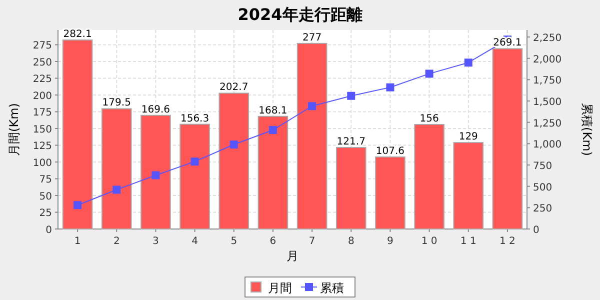  I want to click on y2-tick-label: 500, so click(542, 188).